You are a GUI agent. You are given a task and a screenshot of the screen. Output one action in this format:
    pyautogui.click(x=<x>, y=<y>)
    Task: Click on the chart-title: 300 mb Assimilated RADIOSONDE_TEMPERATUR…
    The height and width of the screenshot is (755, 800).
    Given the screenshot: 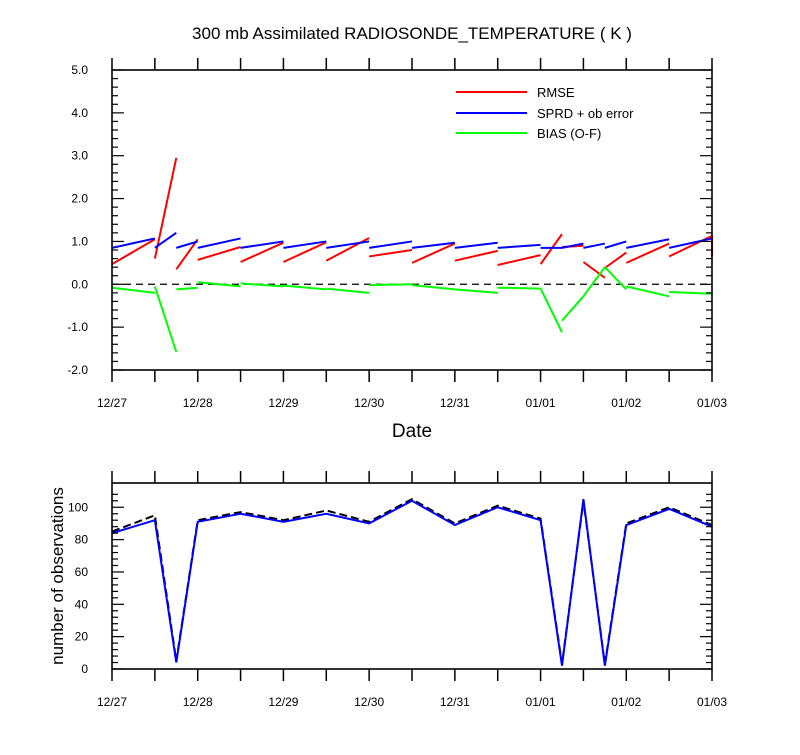 What is the action you would take?
    pyautogui.click(x=412, y=33)
    